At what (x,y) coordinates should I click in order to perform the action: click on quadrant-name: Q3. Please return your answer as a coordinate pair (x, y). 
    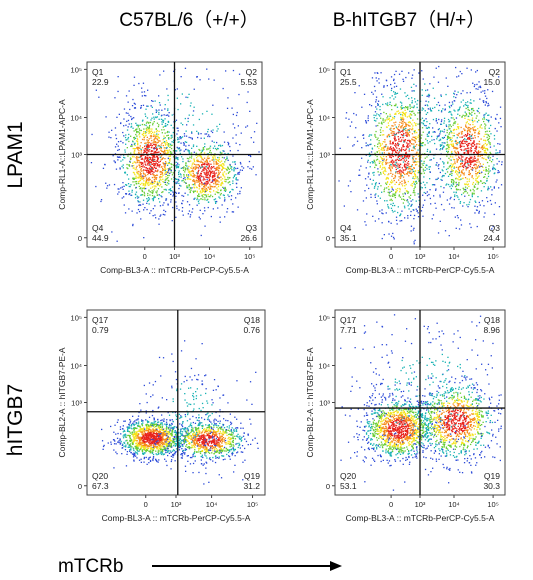
    Looking at the image, I should click on (495, 228).